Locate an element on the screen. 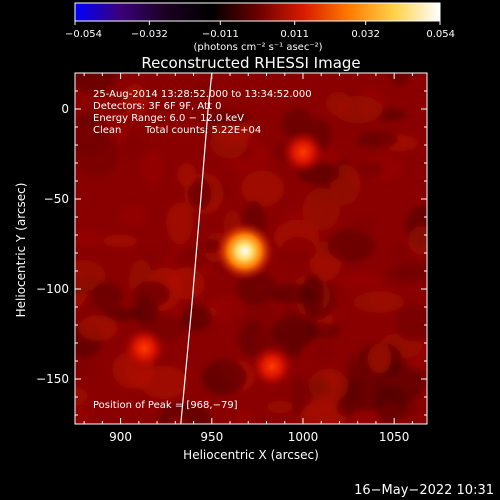 The width and height of the screenshot is (500, 500). colorbar-gradient is located at coordinates (257, 12).